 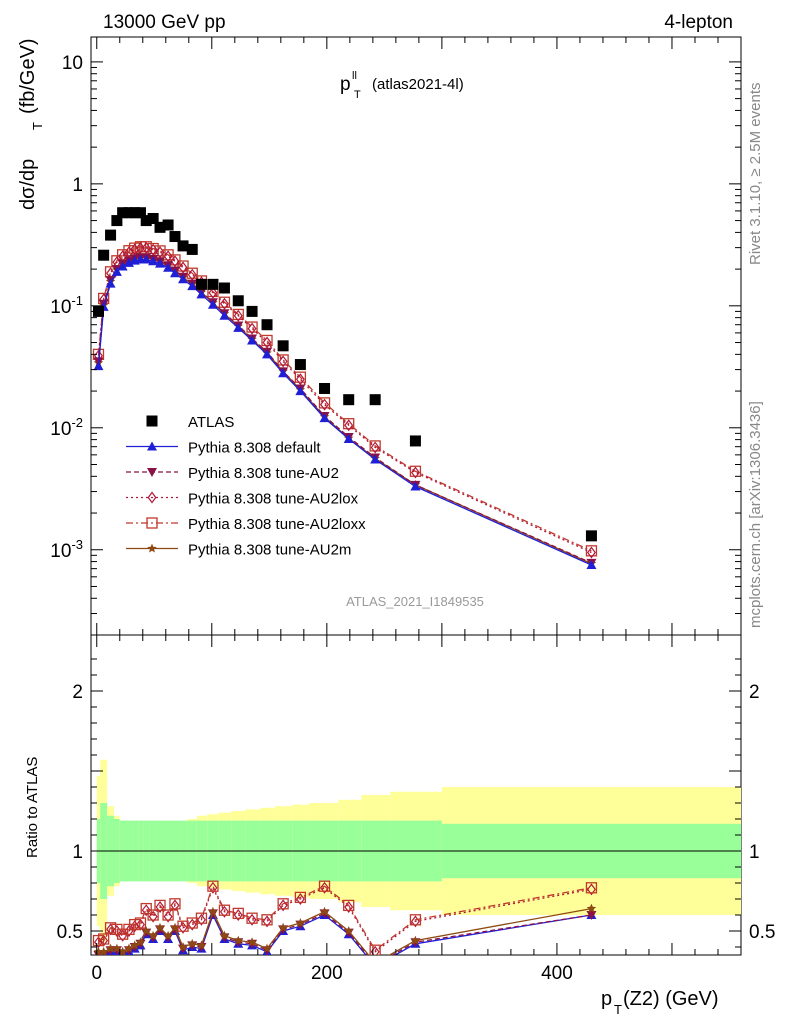 What do you see at coordinates (31, 124) in the screenshot?
I see `y-axis-label-main: dσ/dp T (fb/GeV)` at bounding box center [31, 124].